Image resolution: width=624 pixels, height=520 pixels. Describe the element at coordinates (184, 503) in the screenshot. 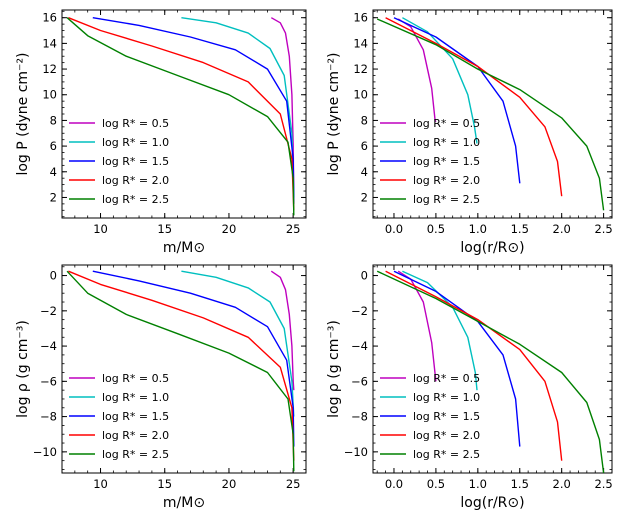

I see `x-axis-label: m/M⊙` at that location.